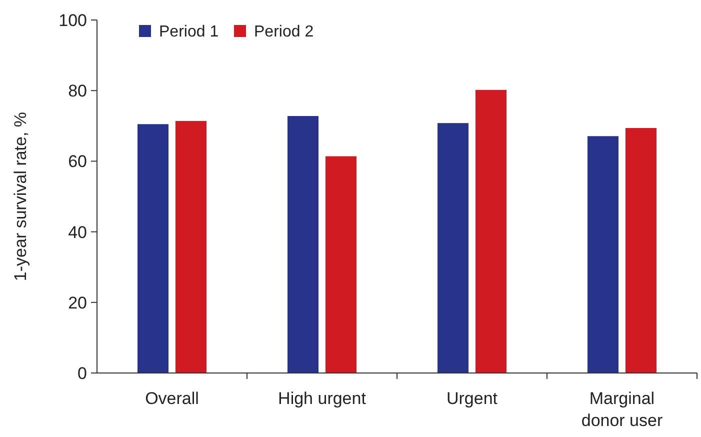 The image size is (701, 437). I want to click on y-tick-label: 80, so click(77, 91).